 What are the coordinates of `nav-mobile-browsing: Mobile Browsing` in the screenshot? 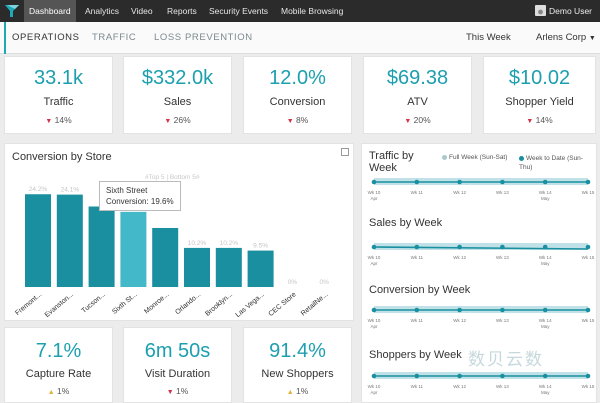 It's located at (312, 11).